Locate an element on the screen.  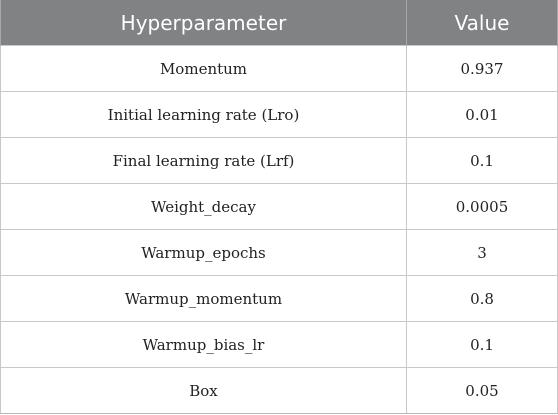
table-row: Warmup_epochs 3 is located at coordinates (279, 252).